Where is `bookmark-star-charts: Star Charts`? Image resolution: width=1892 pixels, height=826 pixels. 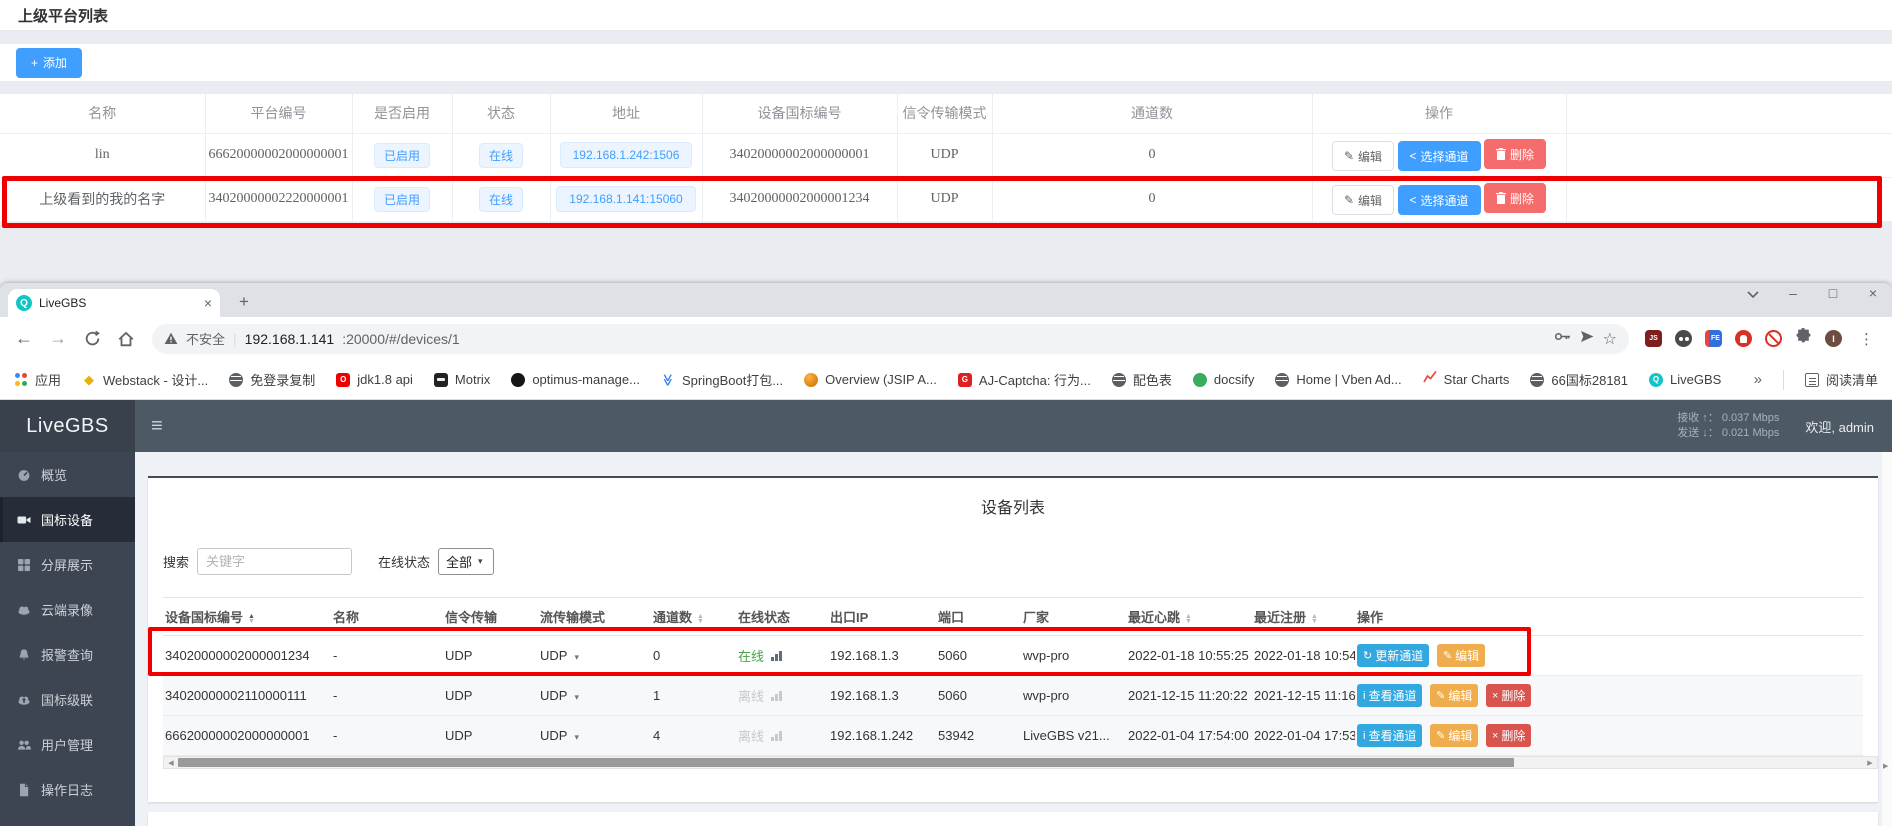
bookmark-star-charts: Star Charts is located at coordinates (1465, 379).